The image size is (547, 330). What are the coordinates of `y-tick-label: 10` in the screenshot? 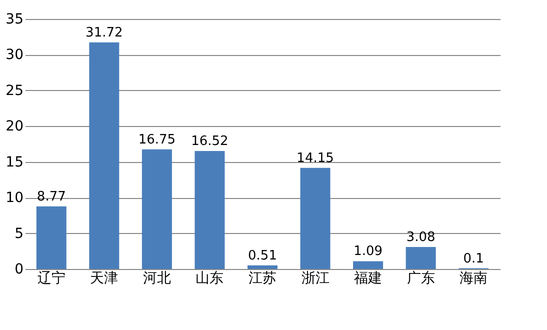 It's located at (15, 198).